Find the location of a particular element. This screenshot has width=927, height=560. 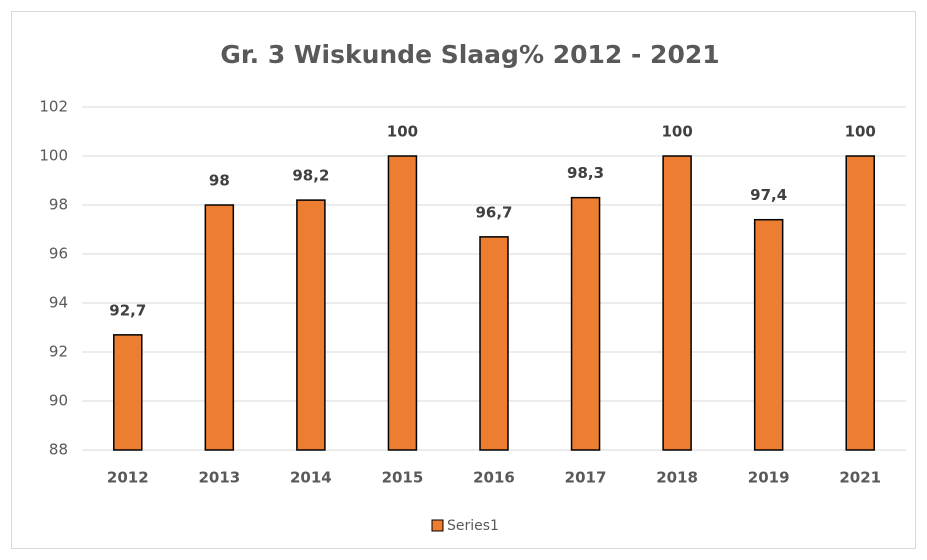

x-tick-label: 2018 is located at coordinates (677, 478).